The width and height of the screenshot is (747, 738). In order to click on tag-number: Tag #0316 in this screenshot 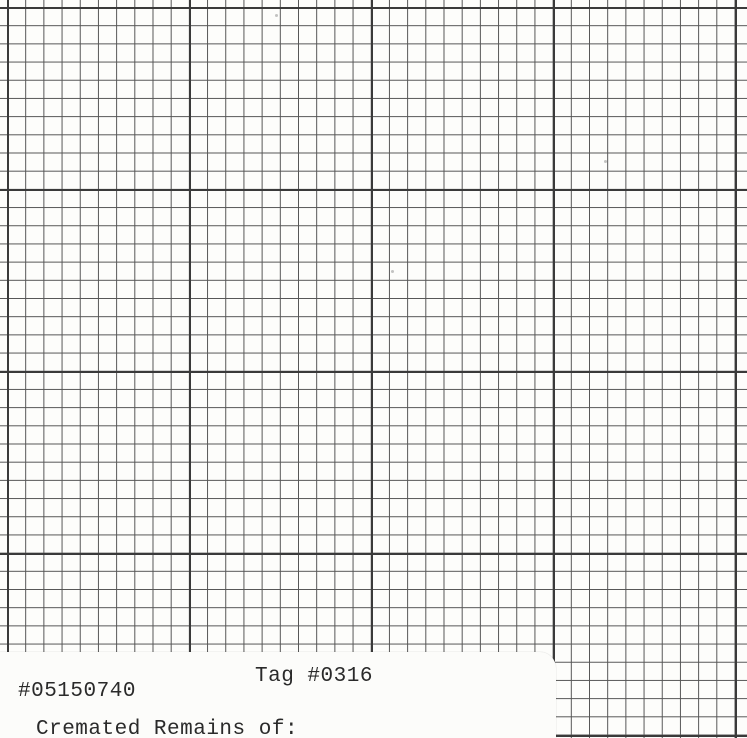, I will do `click(314, 676)`.